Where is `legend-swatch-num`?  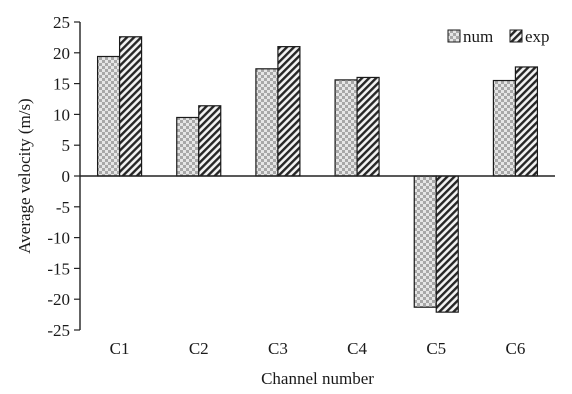
legend-swatch-num is located at coordinates (454, 36).